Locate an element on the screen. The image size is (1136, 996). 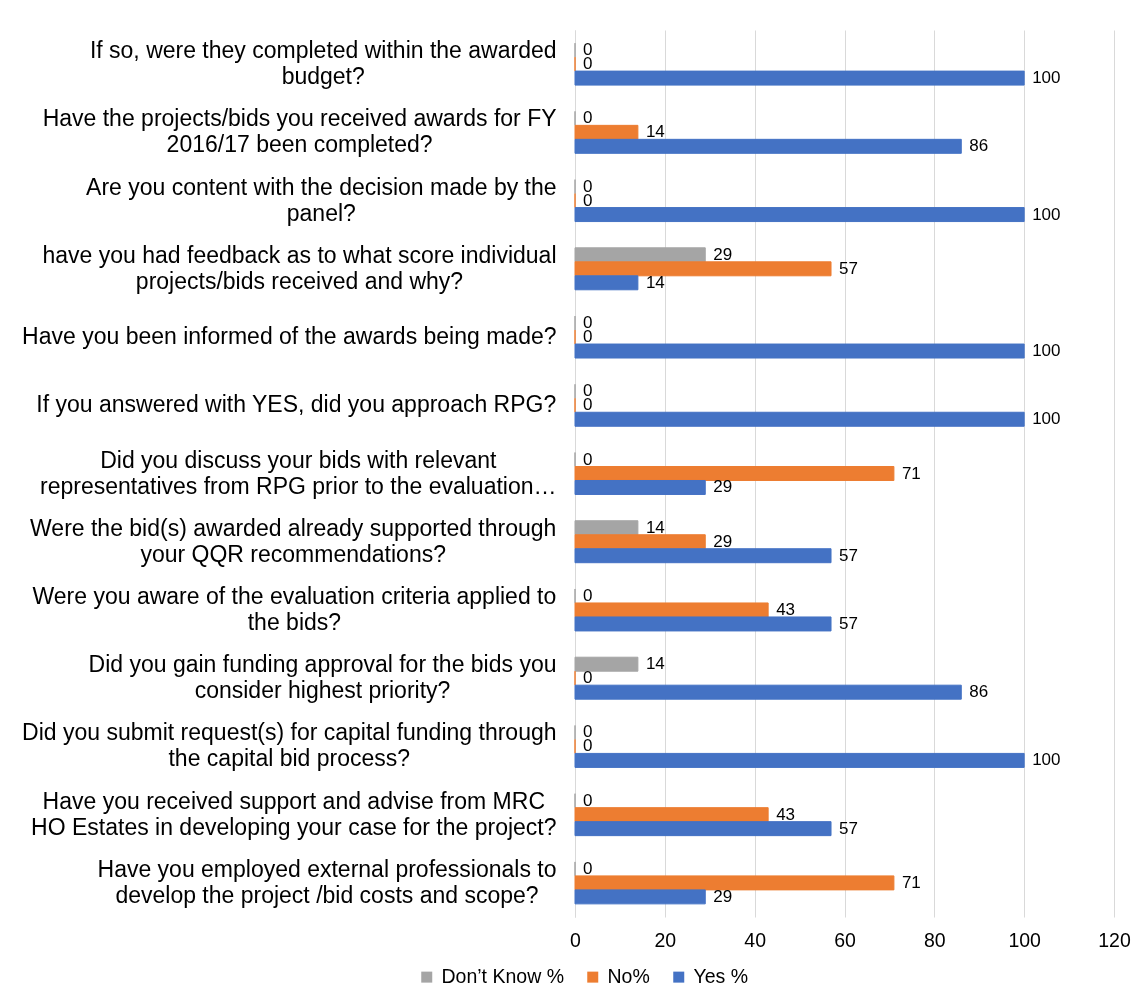
y-tick-label: Have you been informed of the awards being made? is located at coordinates (289, 336).